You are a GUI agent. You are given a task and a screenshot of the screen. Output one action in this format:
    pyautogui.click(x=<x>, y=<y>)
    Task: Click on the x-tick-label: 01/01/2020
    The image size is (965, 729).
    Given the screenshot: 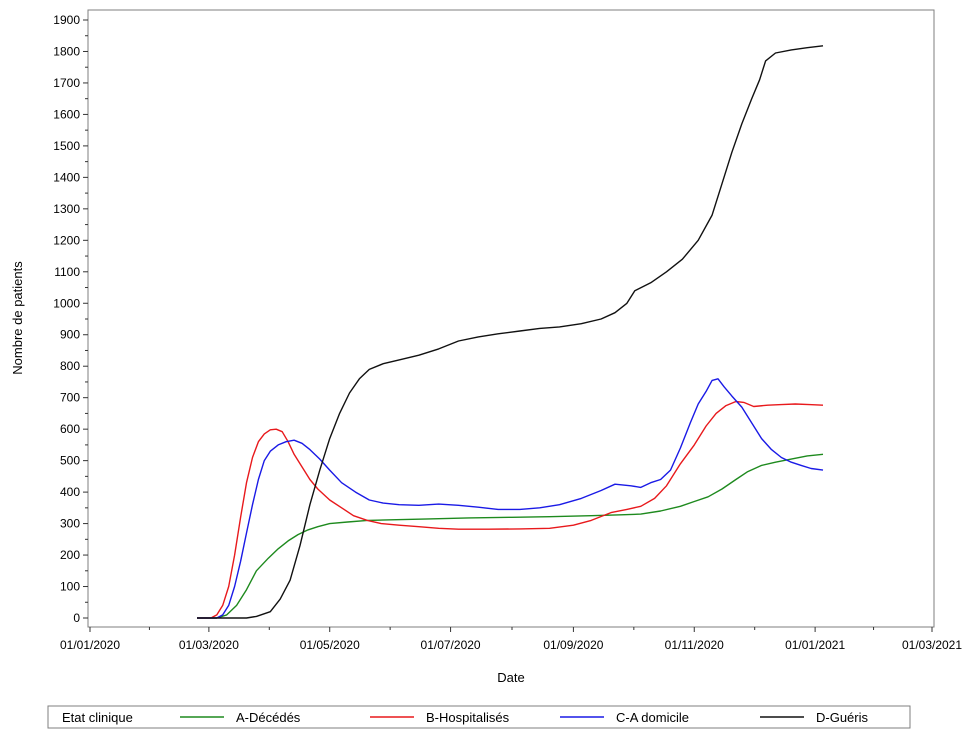 What is the action you would take?
    pyautogui.click(x=90, y=645)
    